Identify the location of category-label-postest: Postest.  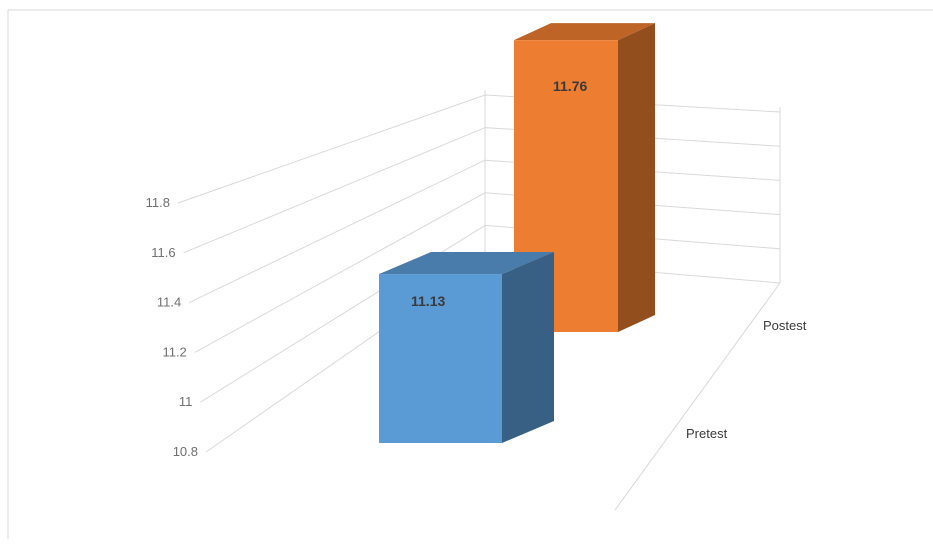
(785, 325).